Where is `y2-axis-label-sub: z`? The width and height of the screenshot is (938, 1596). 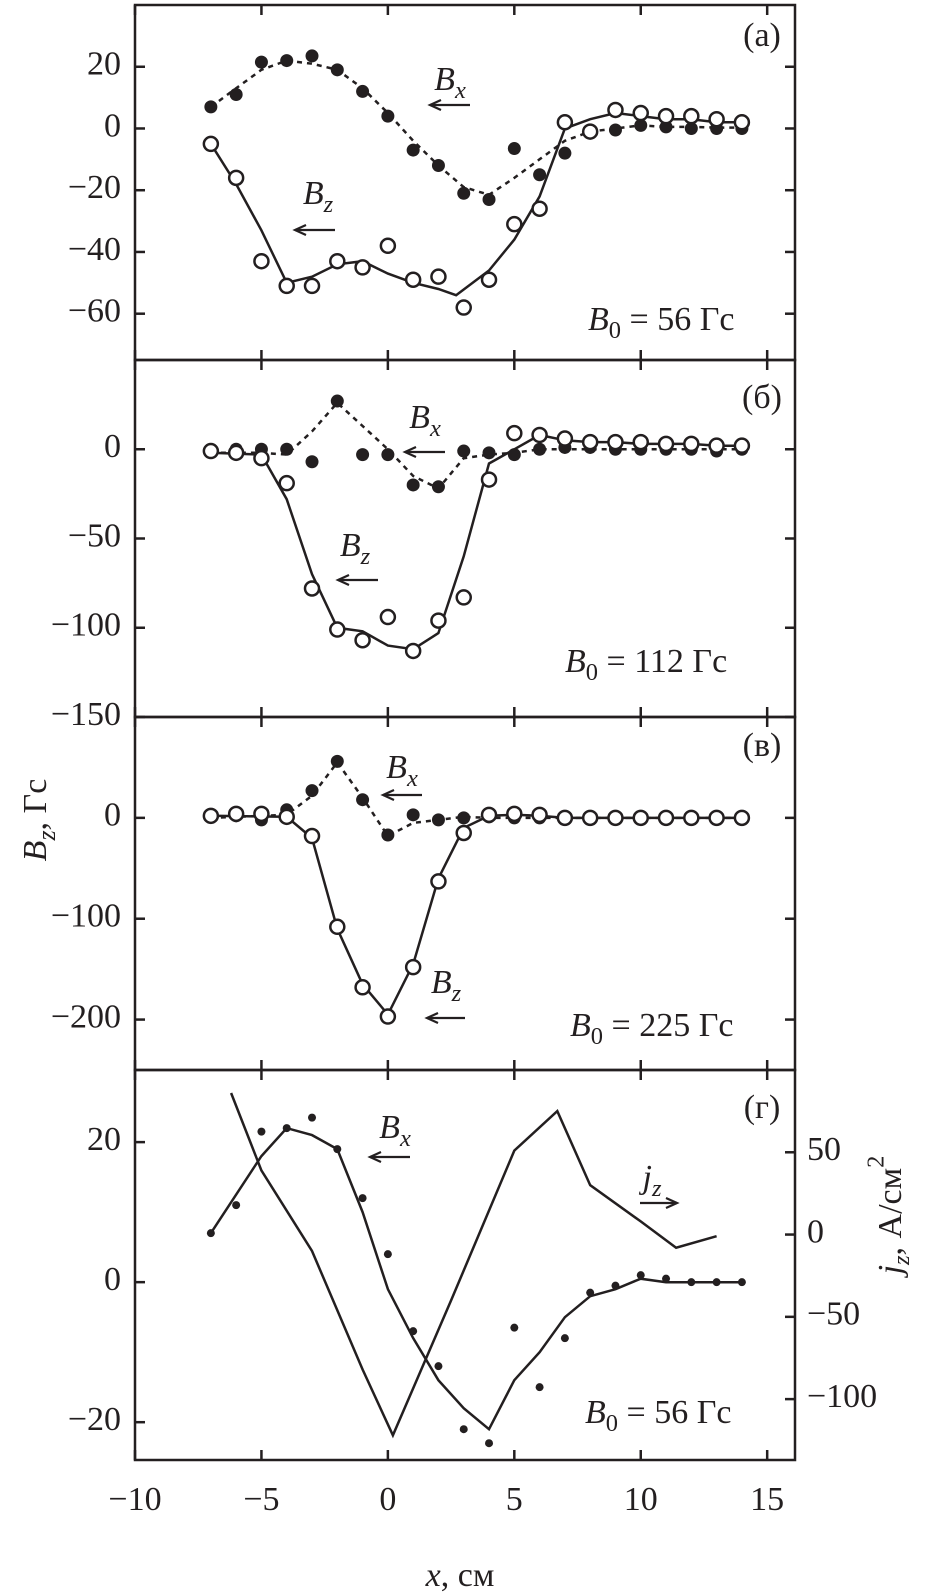
y2-axis-label-sub: z is located at coordinates (901, 1260).